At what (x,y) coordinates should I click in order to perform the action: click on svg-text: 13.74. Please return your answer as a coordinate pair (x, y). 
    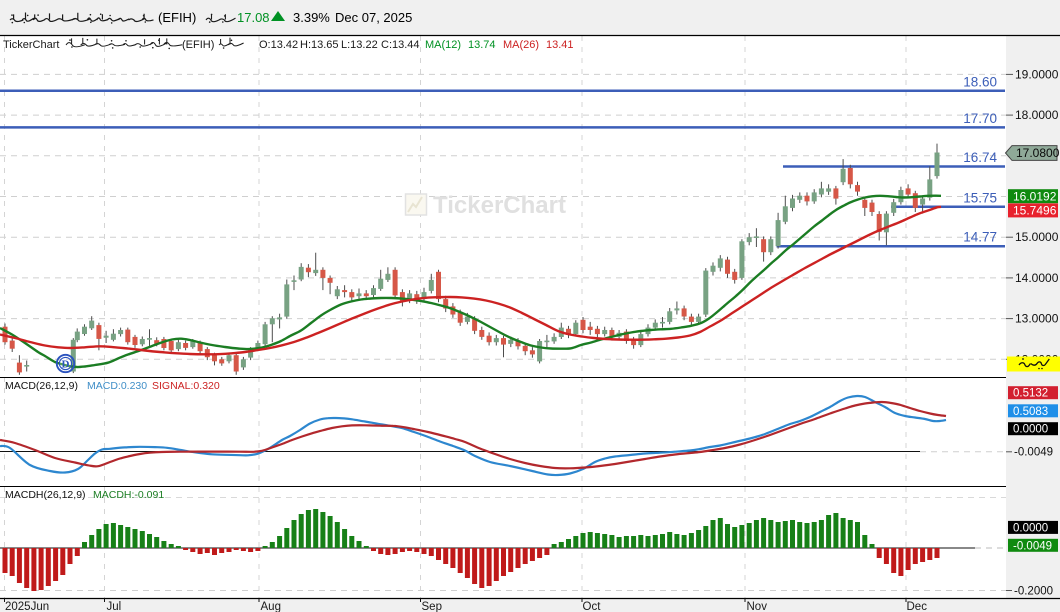
    Looking at the image, I should click on (482, 45).